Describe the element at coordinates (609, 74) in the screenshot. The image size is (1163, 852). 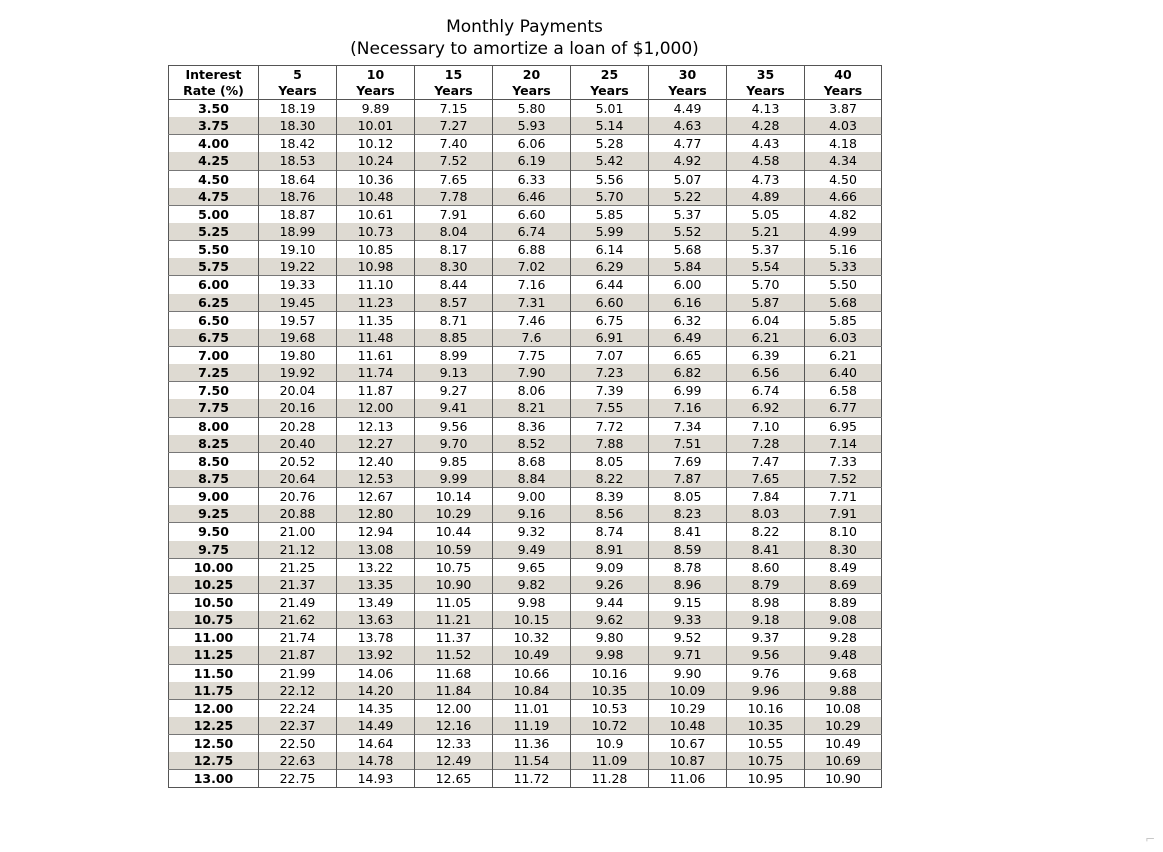
I see `header-label-top: 25` at that location.